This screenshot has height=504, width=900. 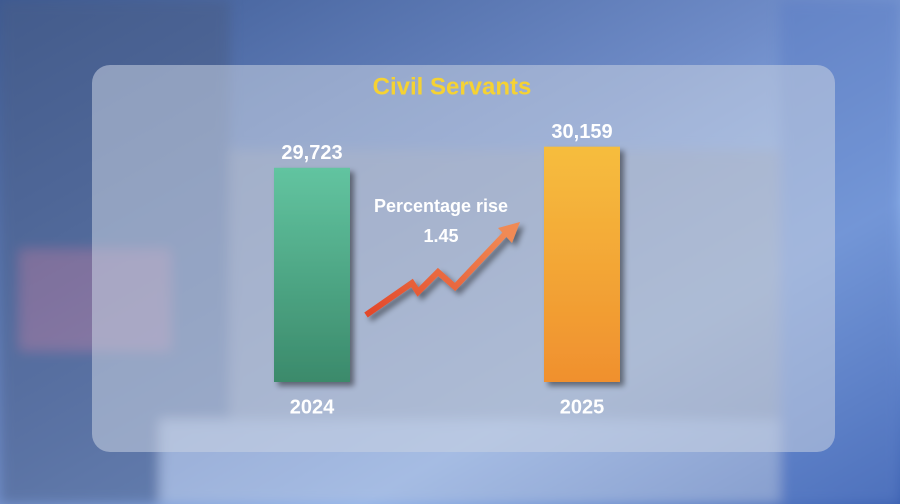 What do you see at coordinates (581, 132) in the screenshot?
I see `value-label: 30,159` at bounding box center [581, 132].